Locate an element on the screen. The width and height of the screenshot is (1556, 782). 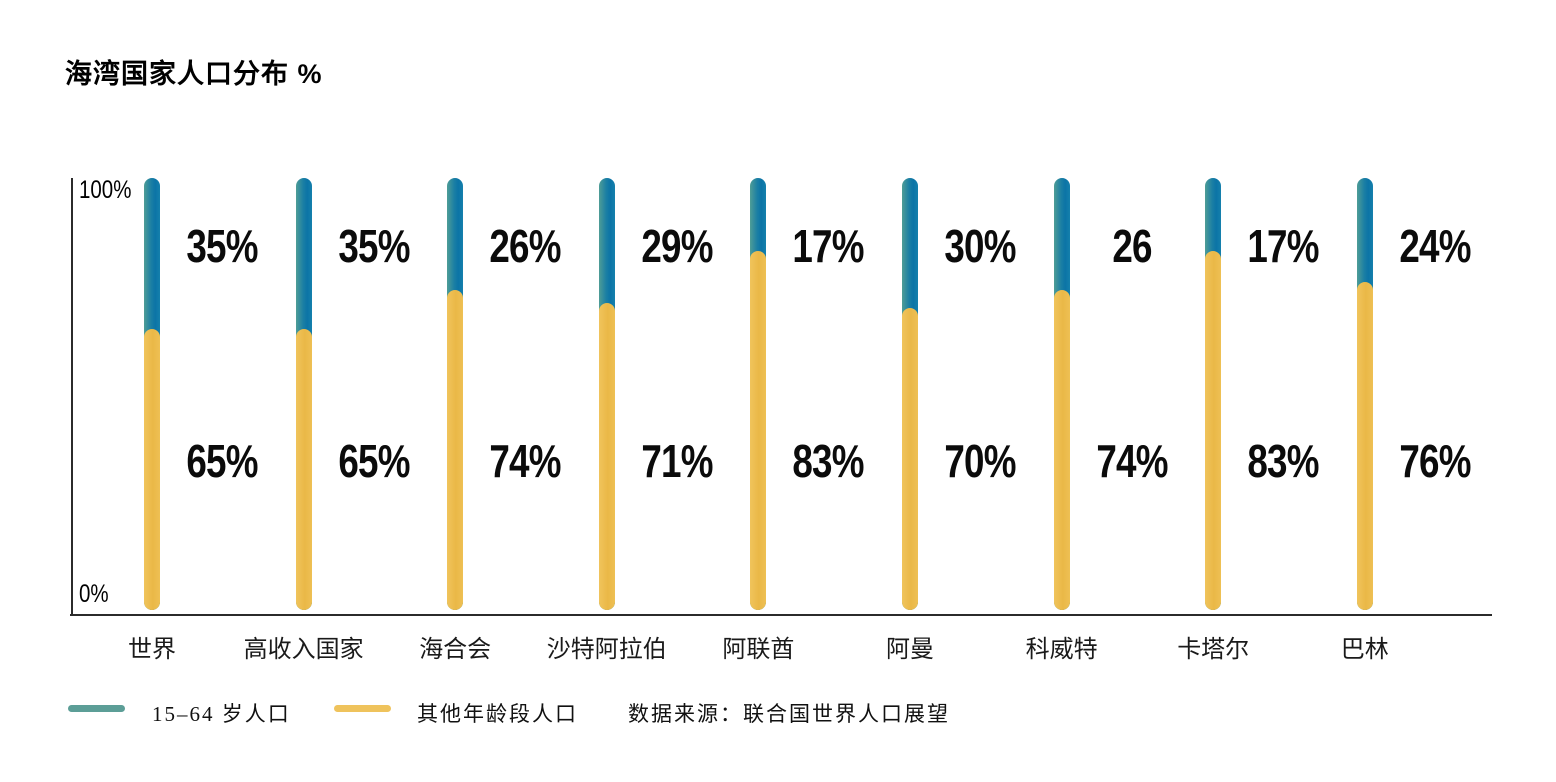
value-label-bottom-3: 74% is located at coordinates (525, 461).